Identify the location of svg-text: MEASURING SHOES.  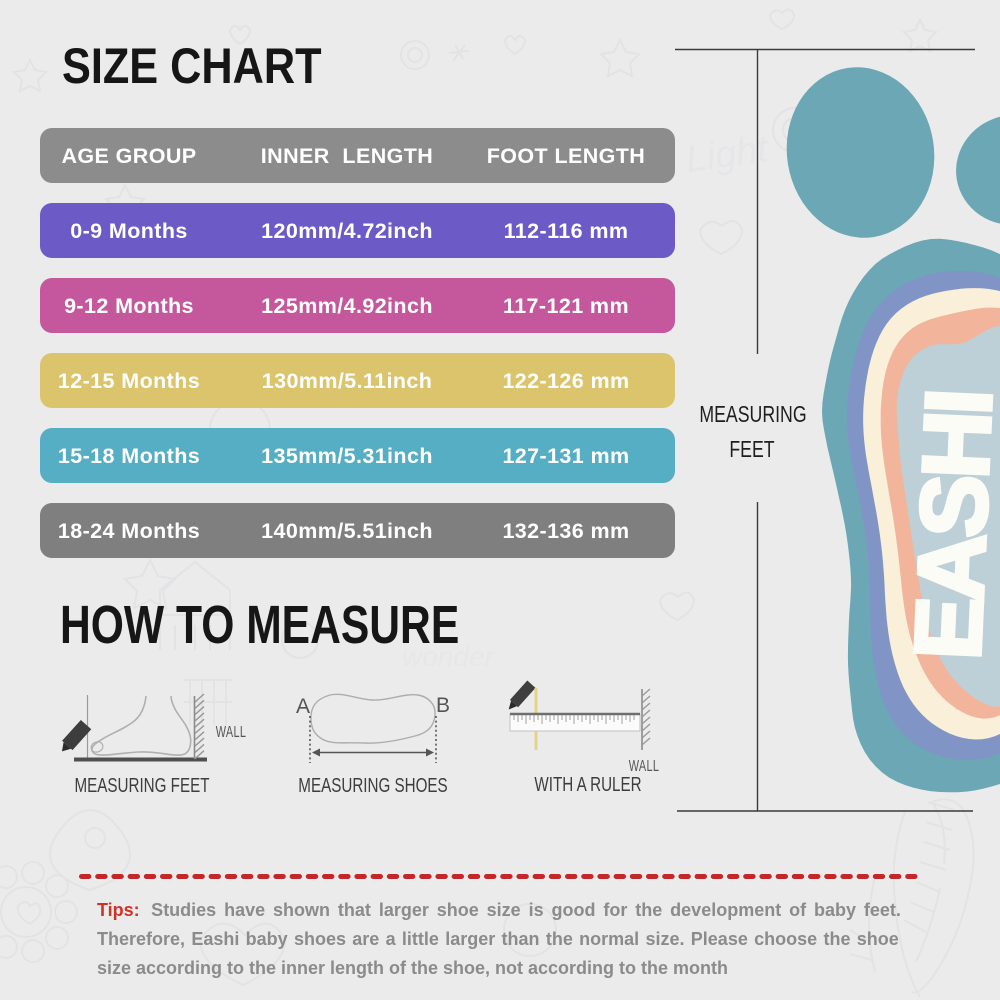
(373, 785).